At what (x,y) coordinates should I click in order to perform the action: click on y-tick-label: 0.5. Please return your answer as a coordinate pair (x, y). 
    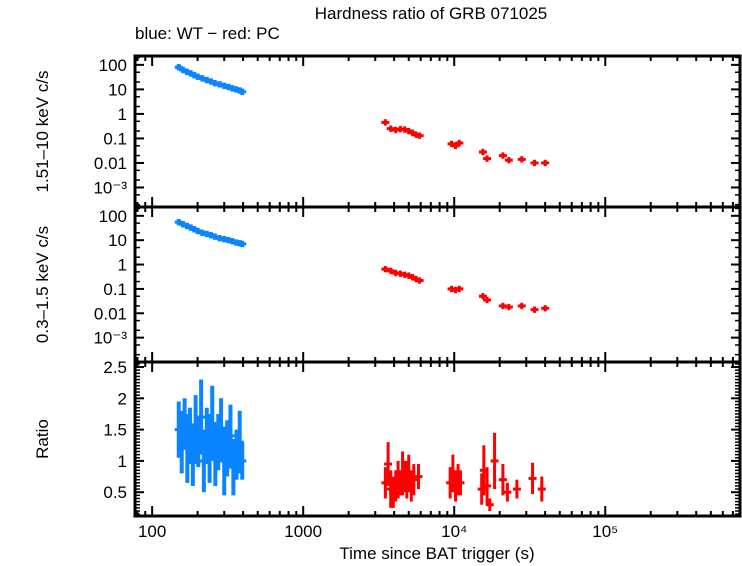
    Looking at the image, I should click on (115, 492).